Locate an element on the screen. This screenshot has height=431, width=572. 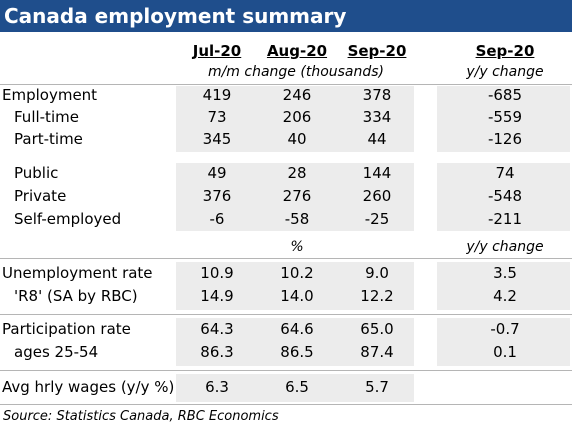
panel-employment is located at coordinates (295, 119).